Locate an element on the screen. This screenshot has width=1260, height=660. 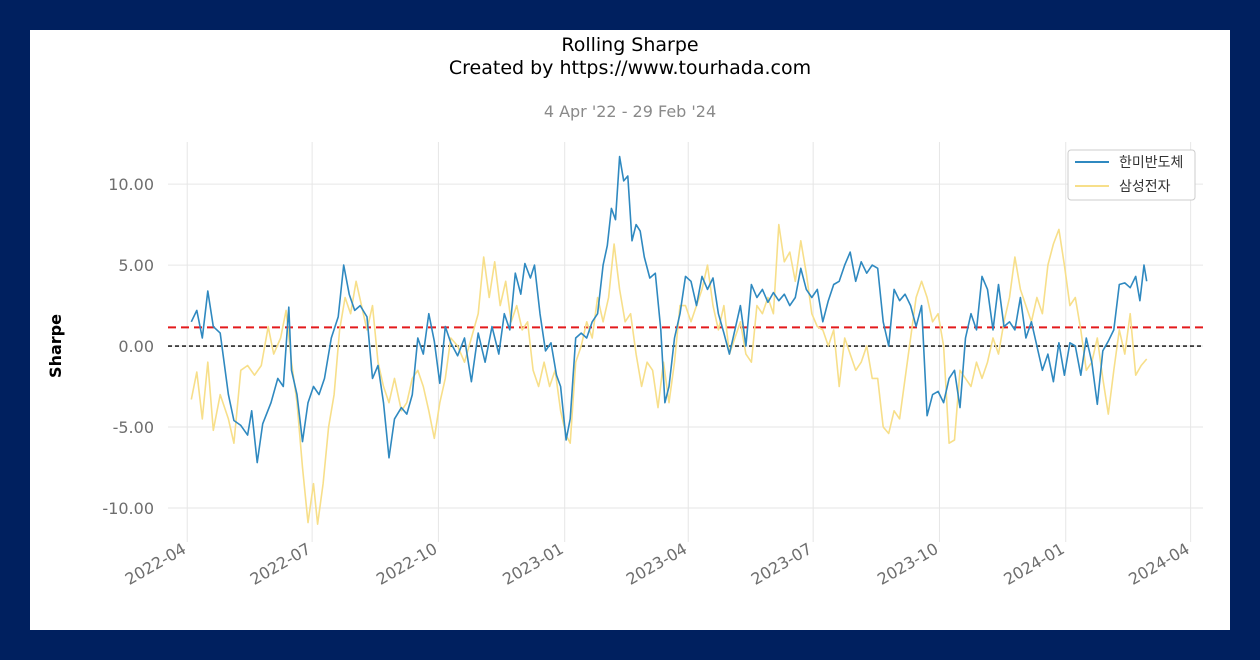
y-tick-label: -10.00 is located at coordinates (128, 508).